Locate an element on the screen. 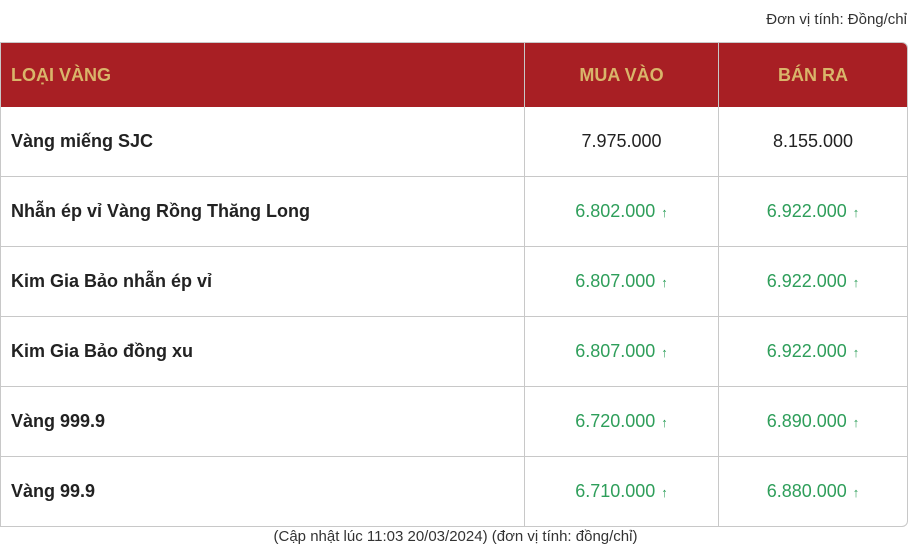  sell-price-cell-value: 6.890.000 is located at coordinates (806, 421).